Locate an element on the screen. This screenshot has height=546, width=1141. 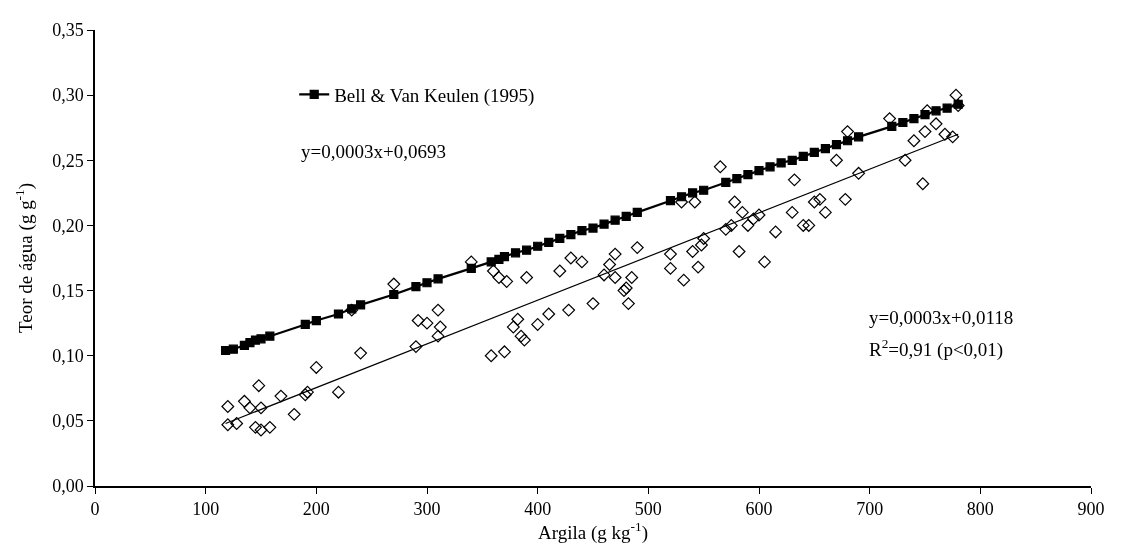
legend-label: Bell & Van Keulen (1995) is located at coordinates (434, 95).